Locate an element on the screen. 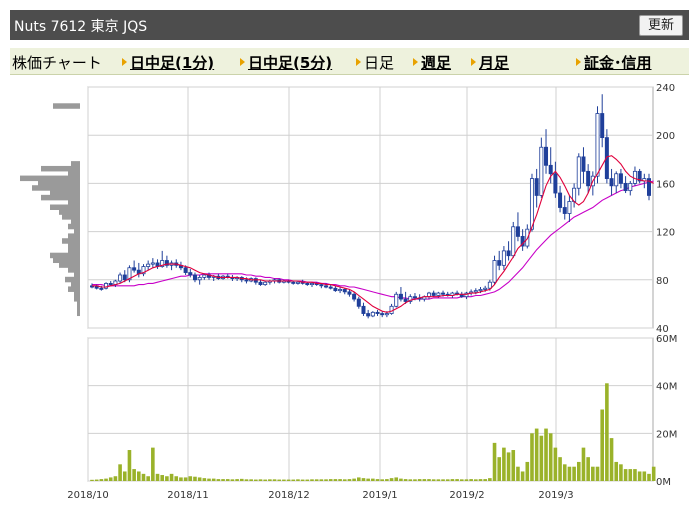 This screenshot has height=521, width=699. tab-intraday-1min: 日中足(1分) is located at coordinates (168, 62).